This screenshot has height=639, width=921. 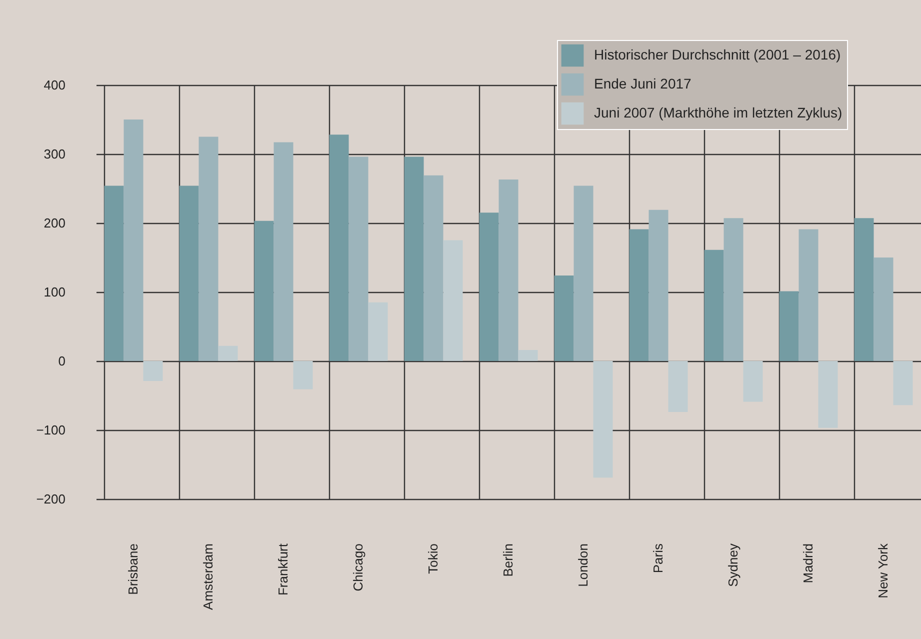 What do you see at coordinates (55, 223) in the screenshot?
I see `y-tick-label: 200` at bounding box center [55, 223].